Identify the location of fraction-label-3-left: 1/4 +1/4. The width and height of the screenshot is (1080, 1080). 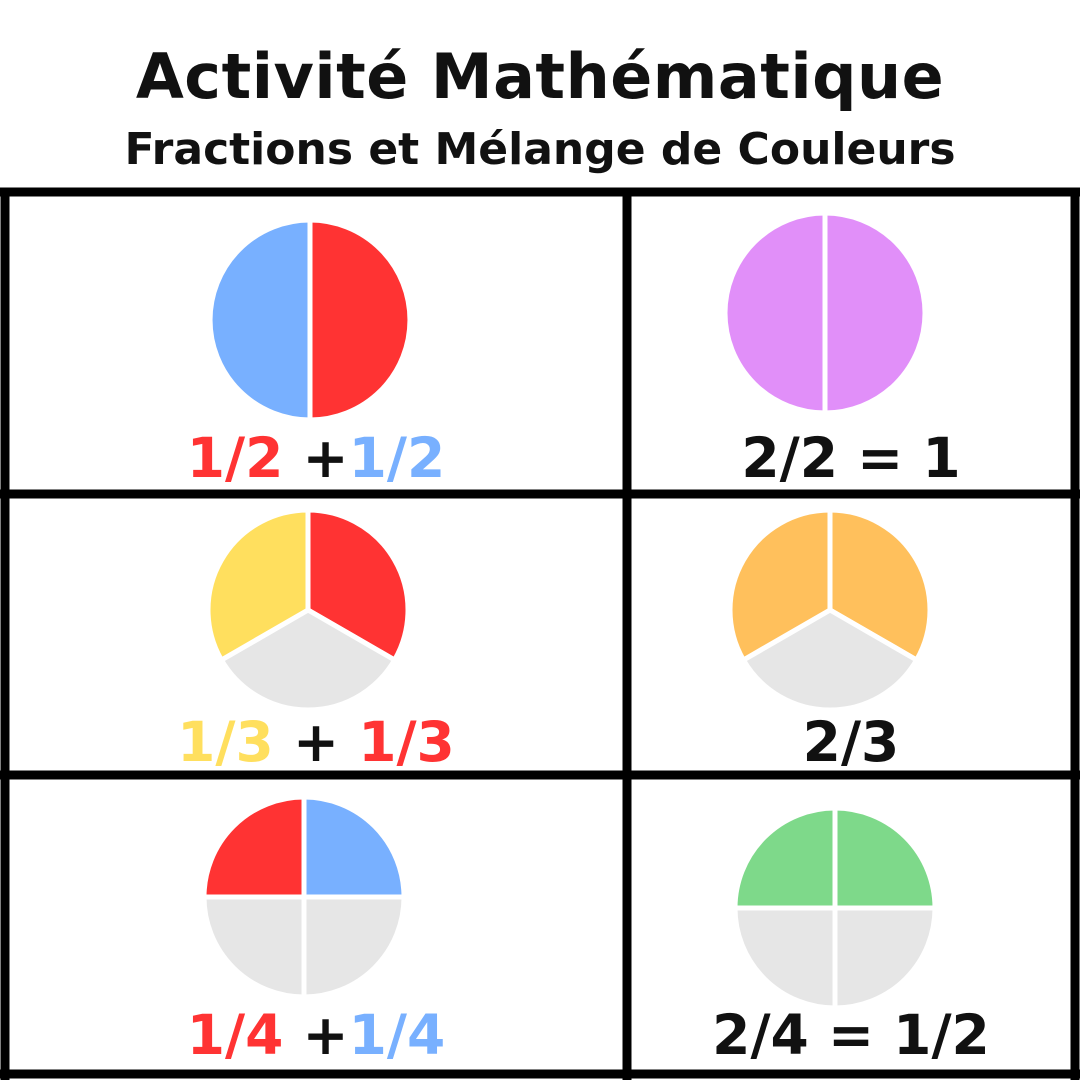
(316, 1035).